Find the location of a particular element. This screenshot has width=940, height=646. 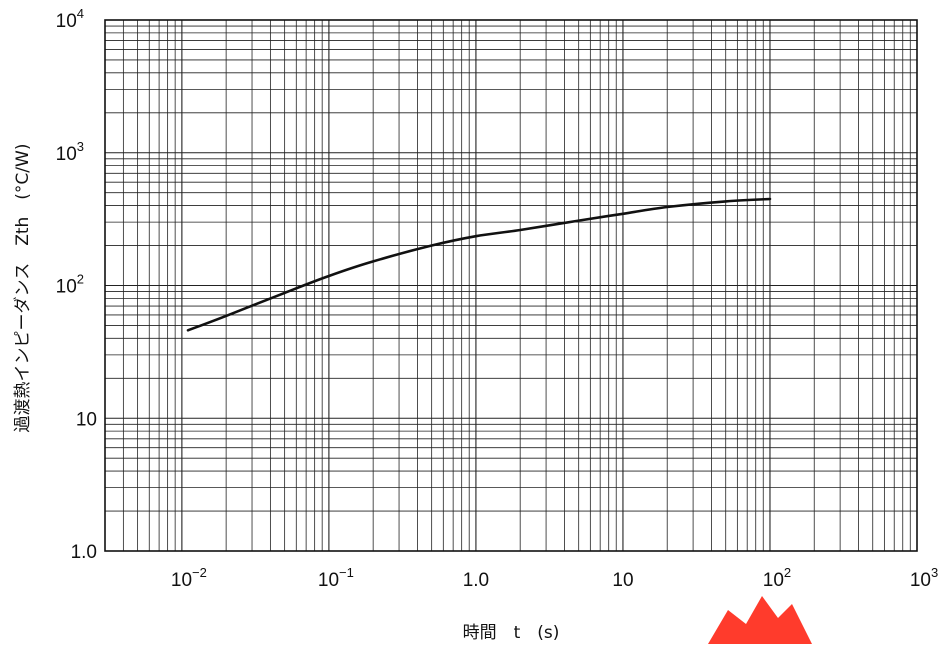

y-tick-label: 10³ is located at coordinates (70, 152).